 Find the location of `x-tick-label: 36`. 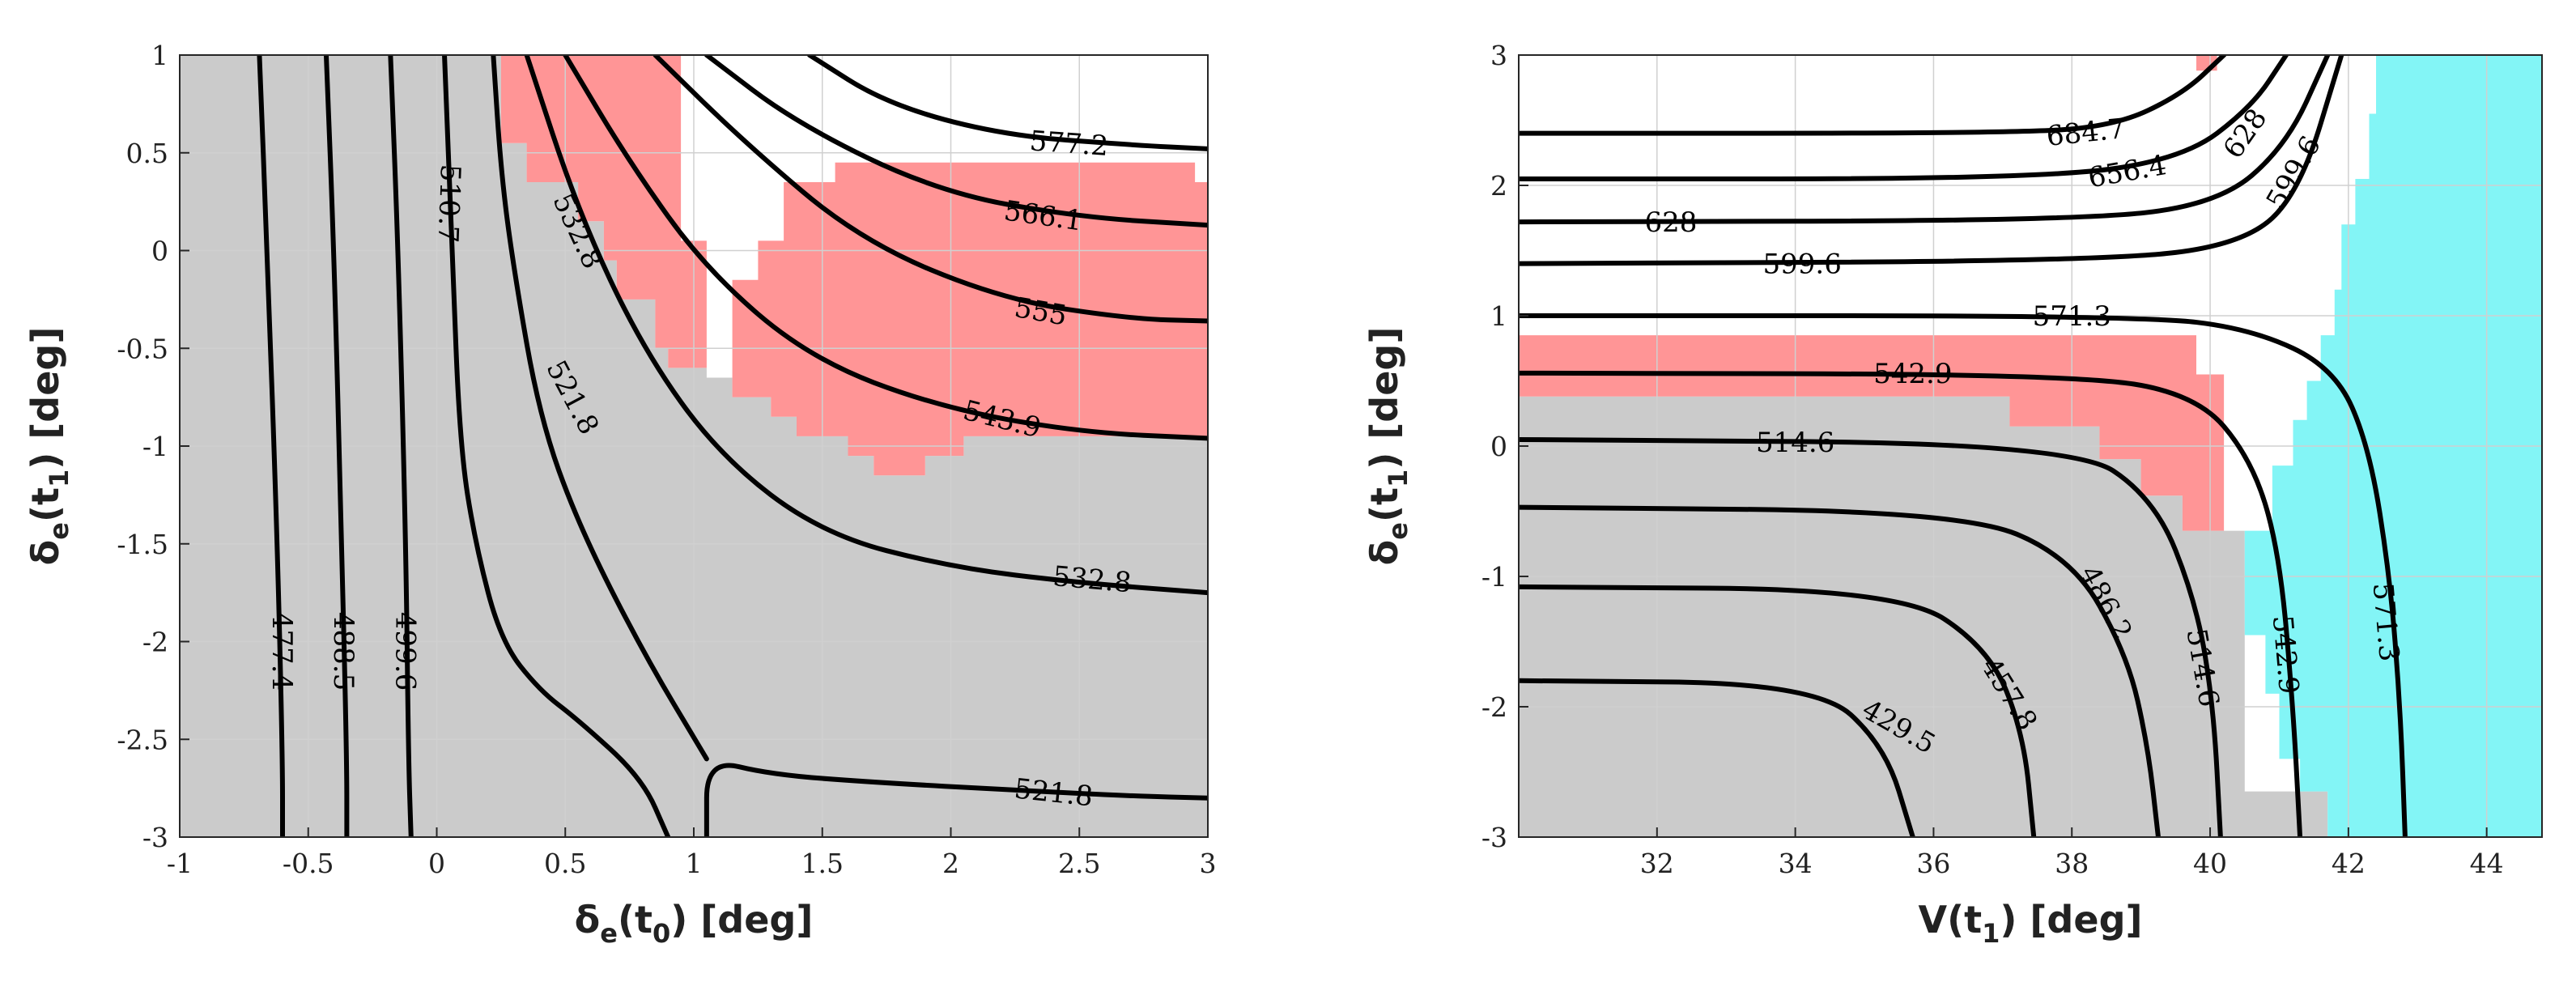

x-tick-label: 36 is located at coordinates (1933, 863).